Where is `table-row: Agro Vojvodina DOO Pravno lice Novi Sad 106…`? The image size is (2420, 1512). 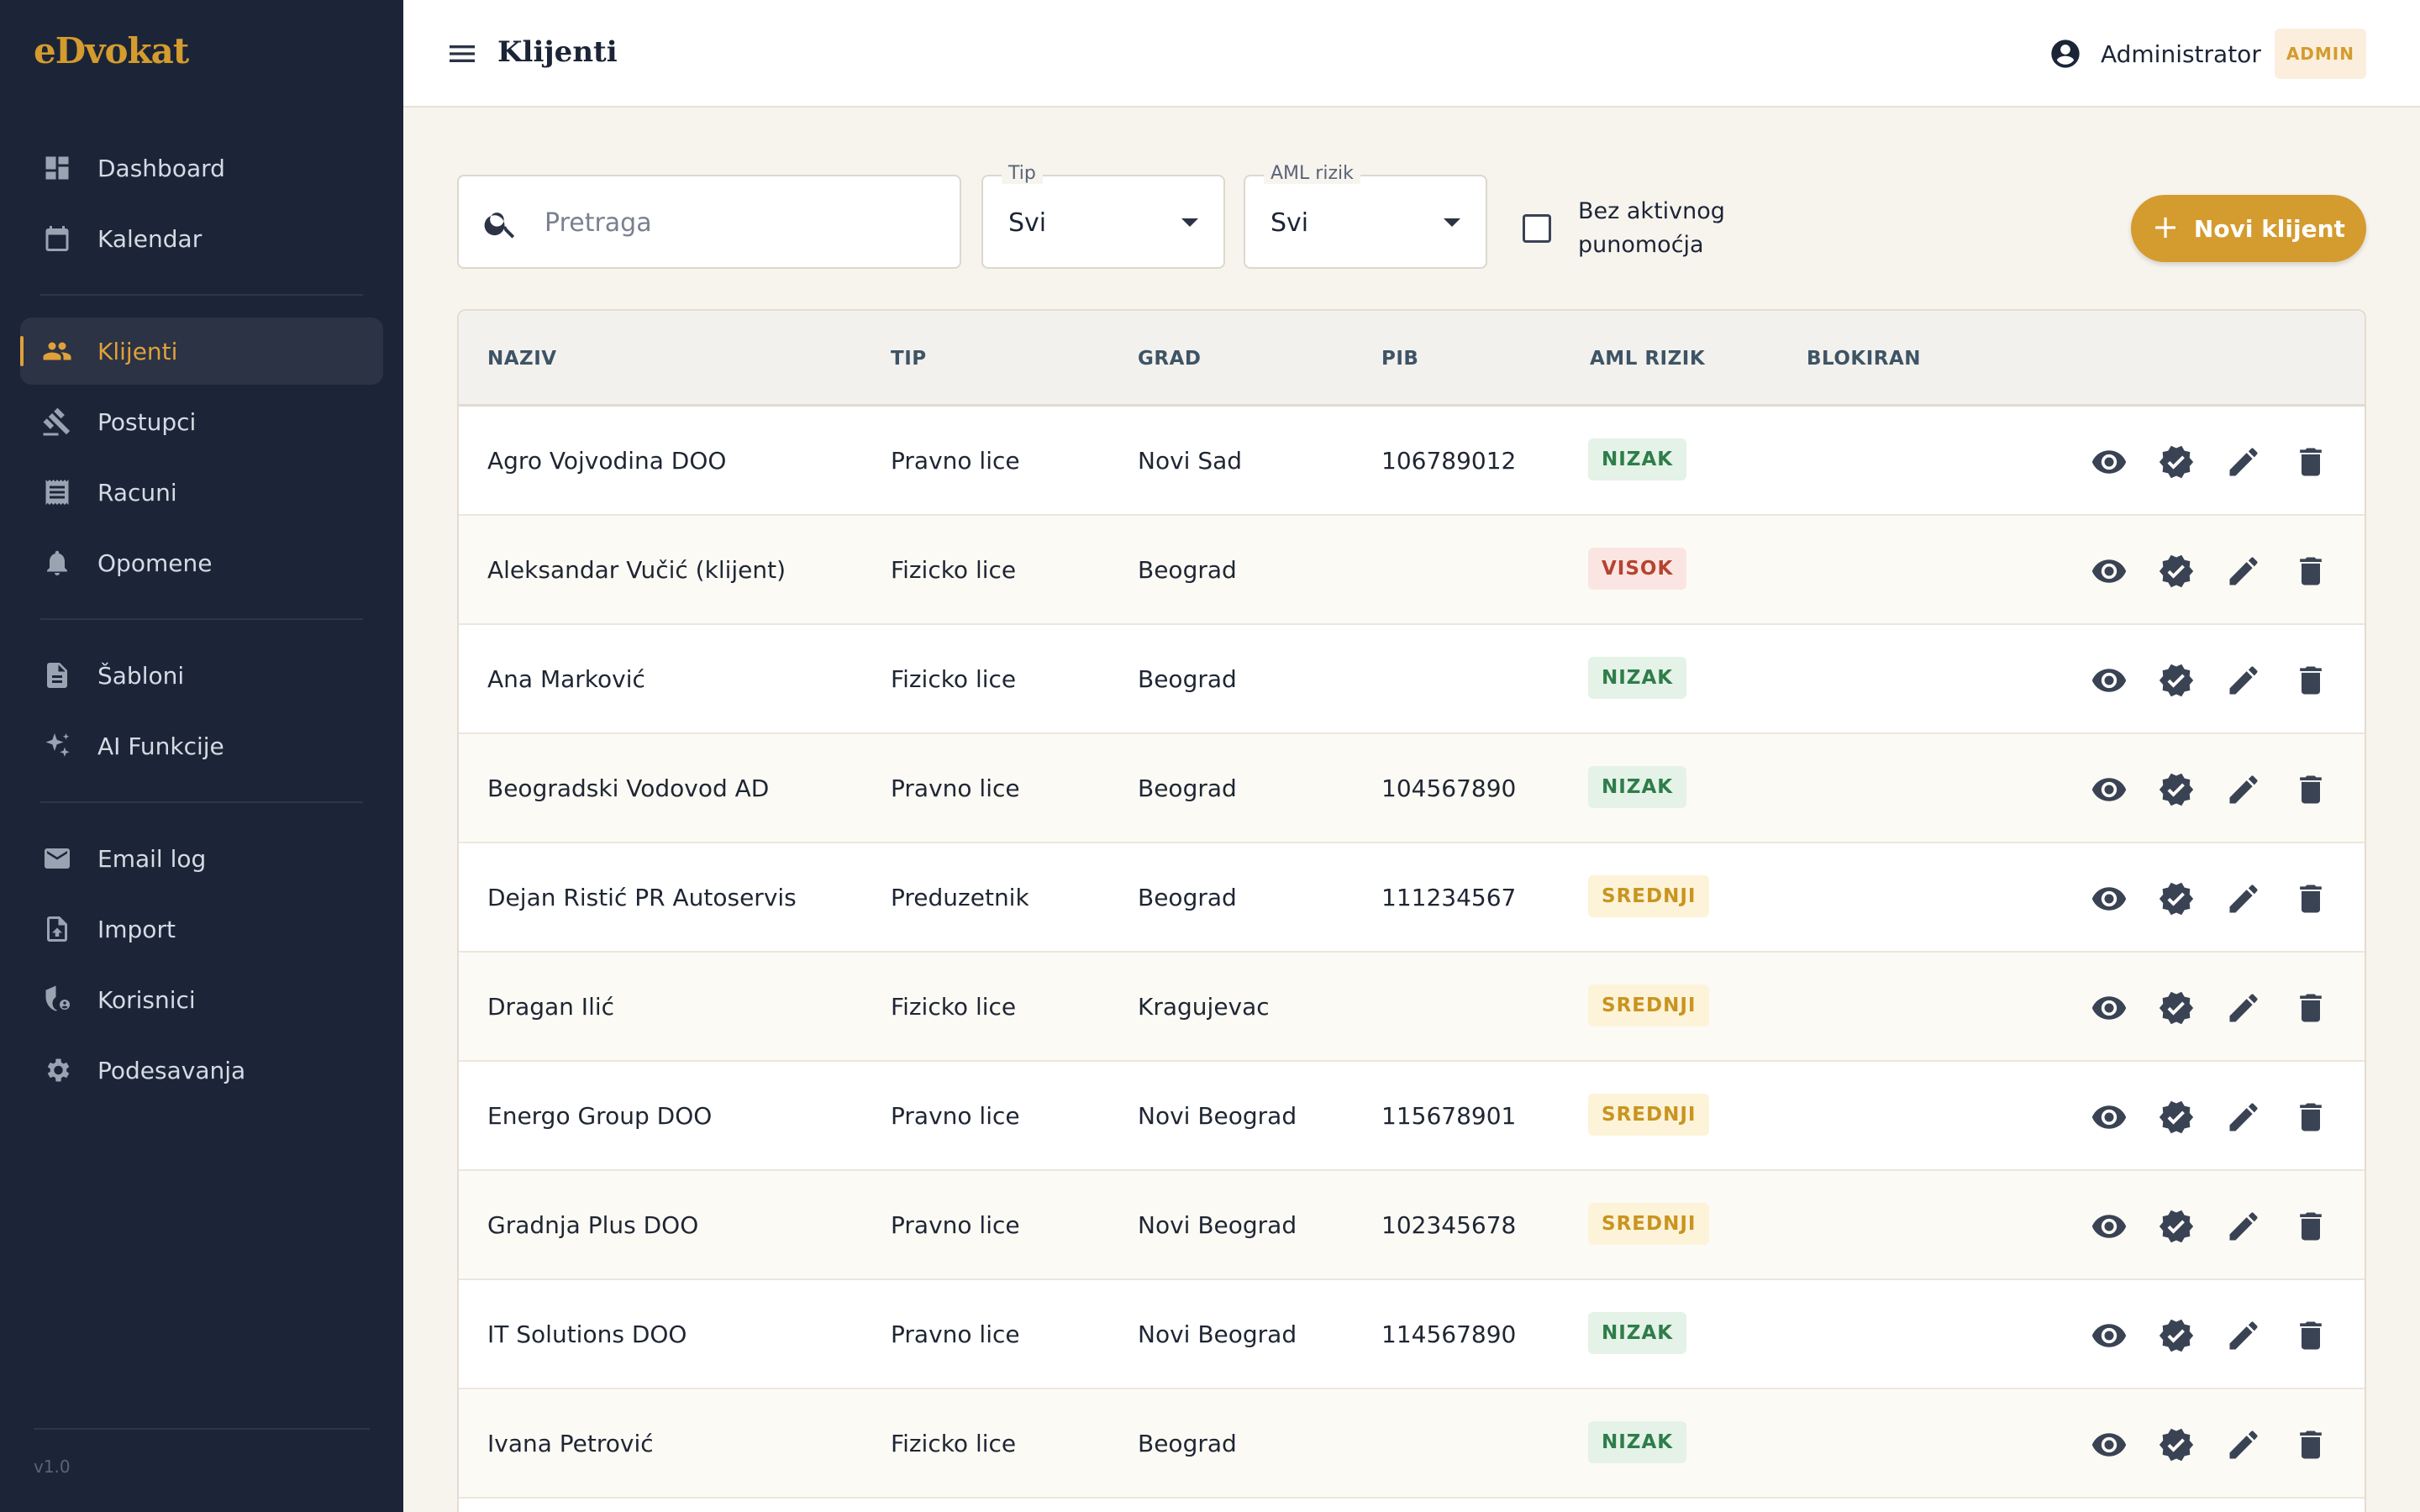
table-row: Agro Vojvodina DOO Pravno lice Novi Sad 106… is located at coordinates (1412, 461).